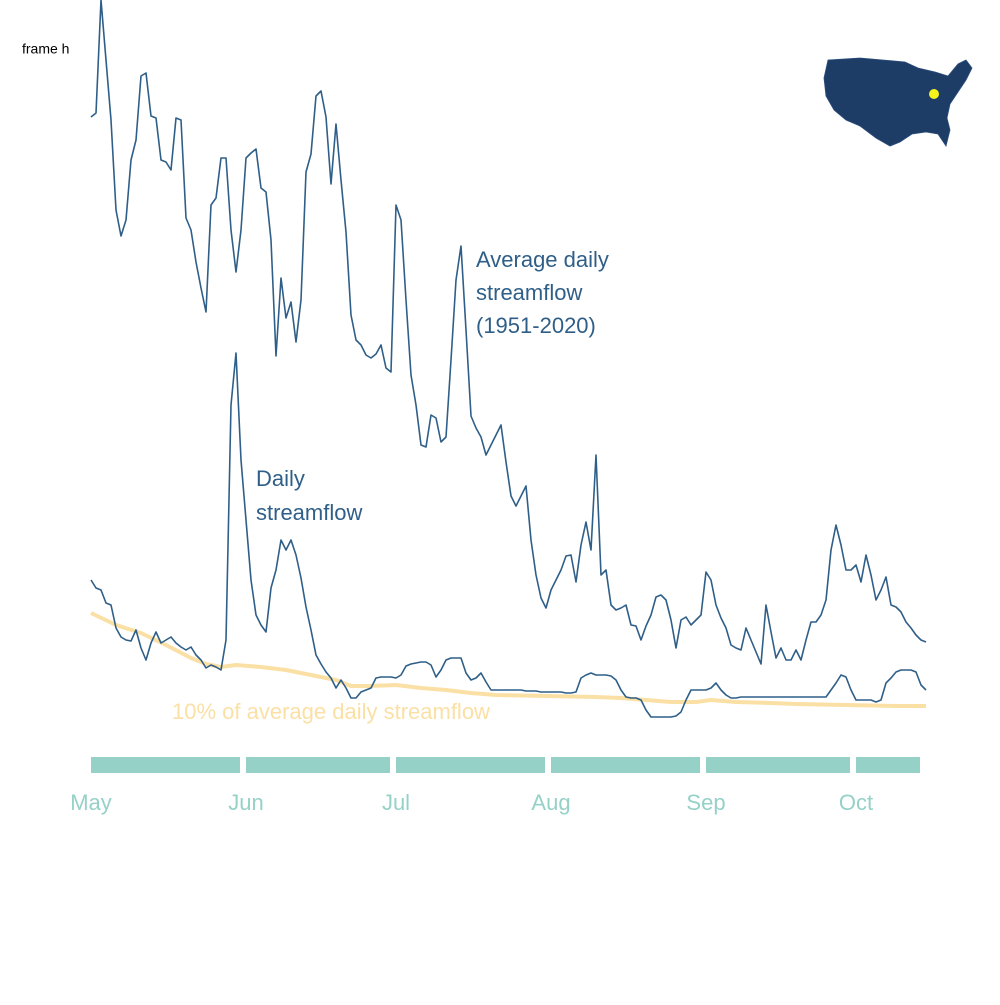 The width and height of the screenshot is (1000, 1005). Describe the element at coordinates (705, 802) in the screenshot. I see `x-tick-label: Sep` at that location.